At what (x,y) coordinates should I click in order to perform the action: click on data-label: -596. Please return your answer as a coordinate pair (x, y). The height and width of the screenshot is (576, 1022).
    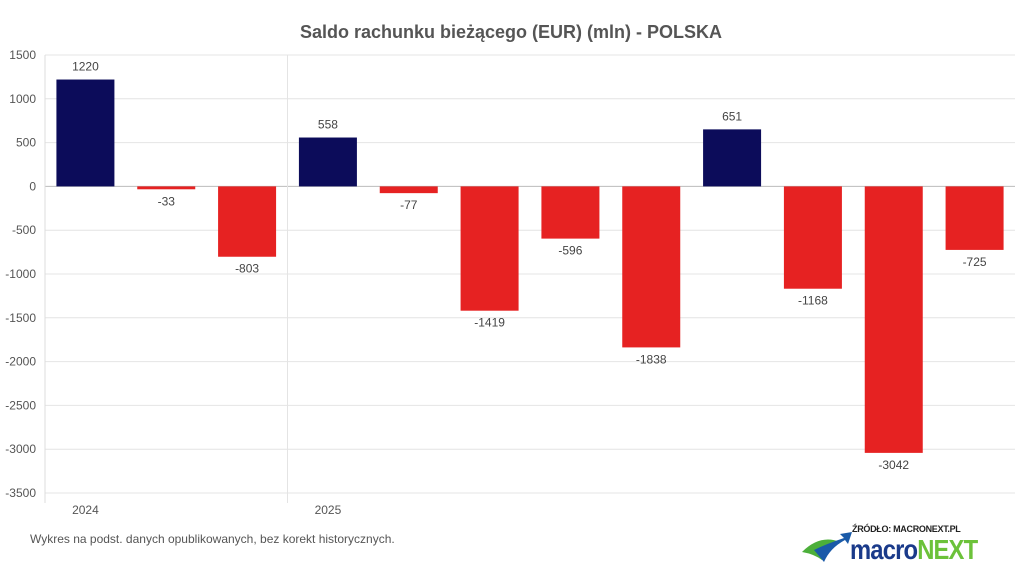
    Looking at the image, I should click on (570, 251).